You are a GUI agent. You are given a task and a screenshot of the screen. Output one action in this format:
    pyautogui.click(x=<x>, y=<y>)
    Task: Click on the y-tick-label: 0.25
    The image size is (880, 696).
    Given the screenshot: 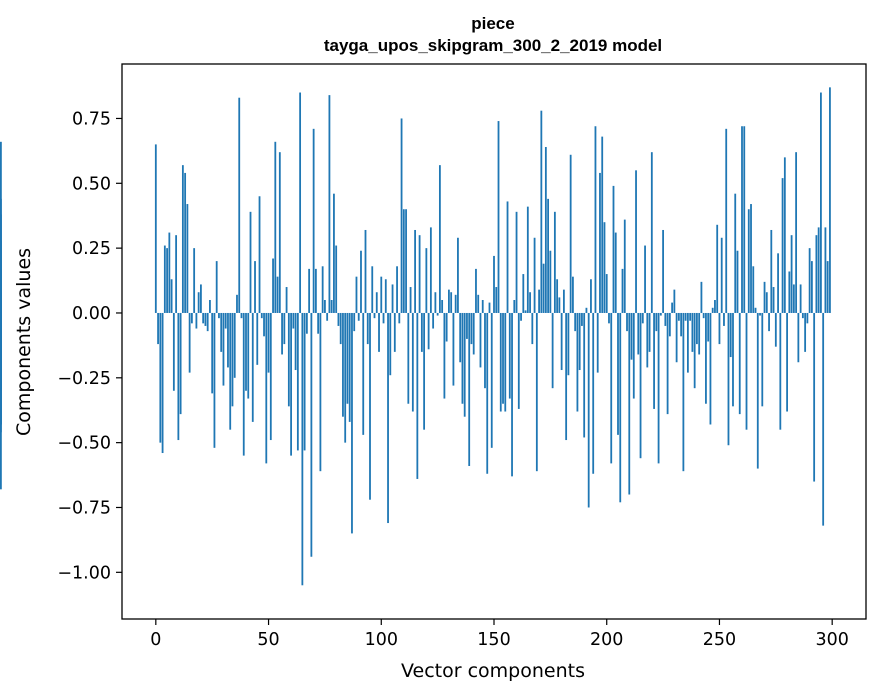 What is the action you would take?
    pyautogui.click(x=91, y=249)
    